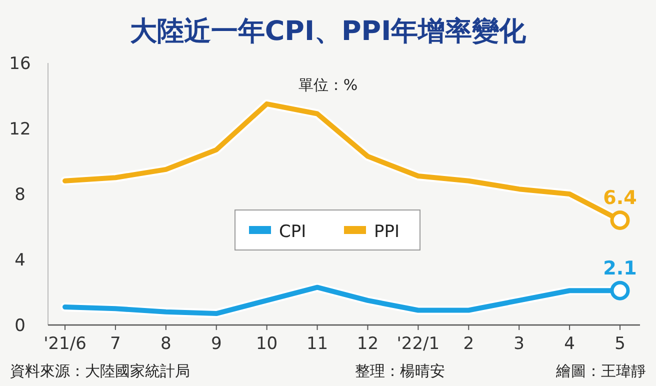 This screenshot has width=656, height=386. What do you see at coordinates (216, 344) in the screenshot?
I see `x-tick-label: 9` at bounding box center [216, 344].